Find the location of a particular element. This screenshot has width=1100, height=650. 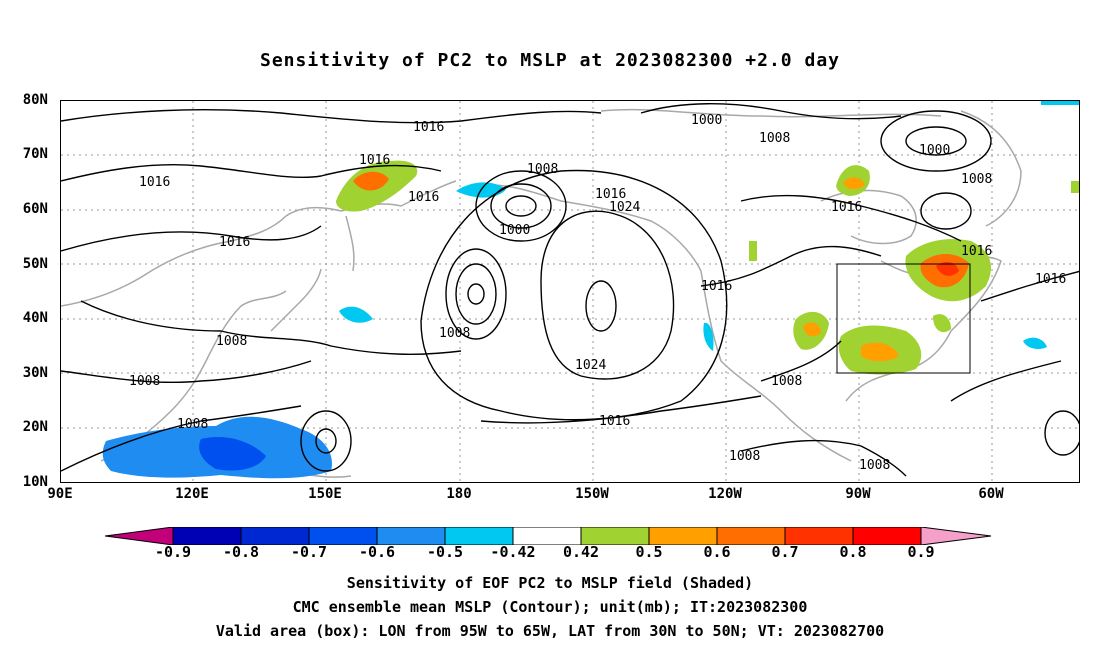

lat-label: 40N is located at coordinates (35, 318).